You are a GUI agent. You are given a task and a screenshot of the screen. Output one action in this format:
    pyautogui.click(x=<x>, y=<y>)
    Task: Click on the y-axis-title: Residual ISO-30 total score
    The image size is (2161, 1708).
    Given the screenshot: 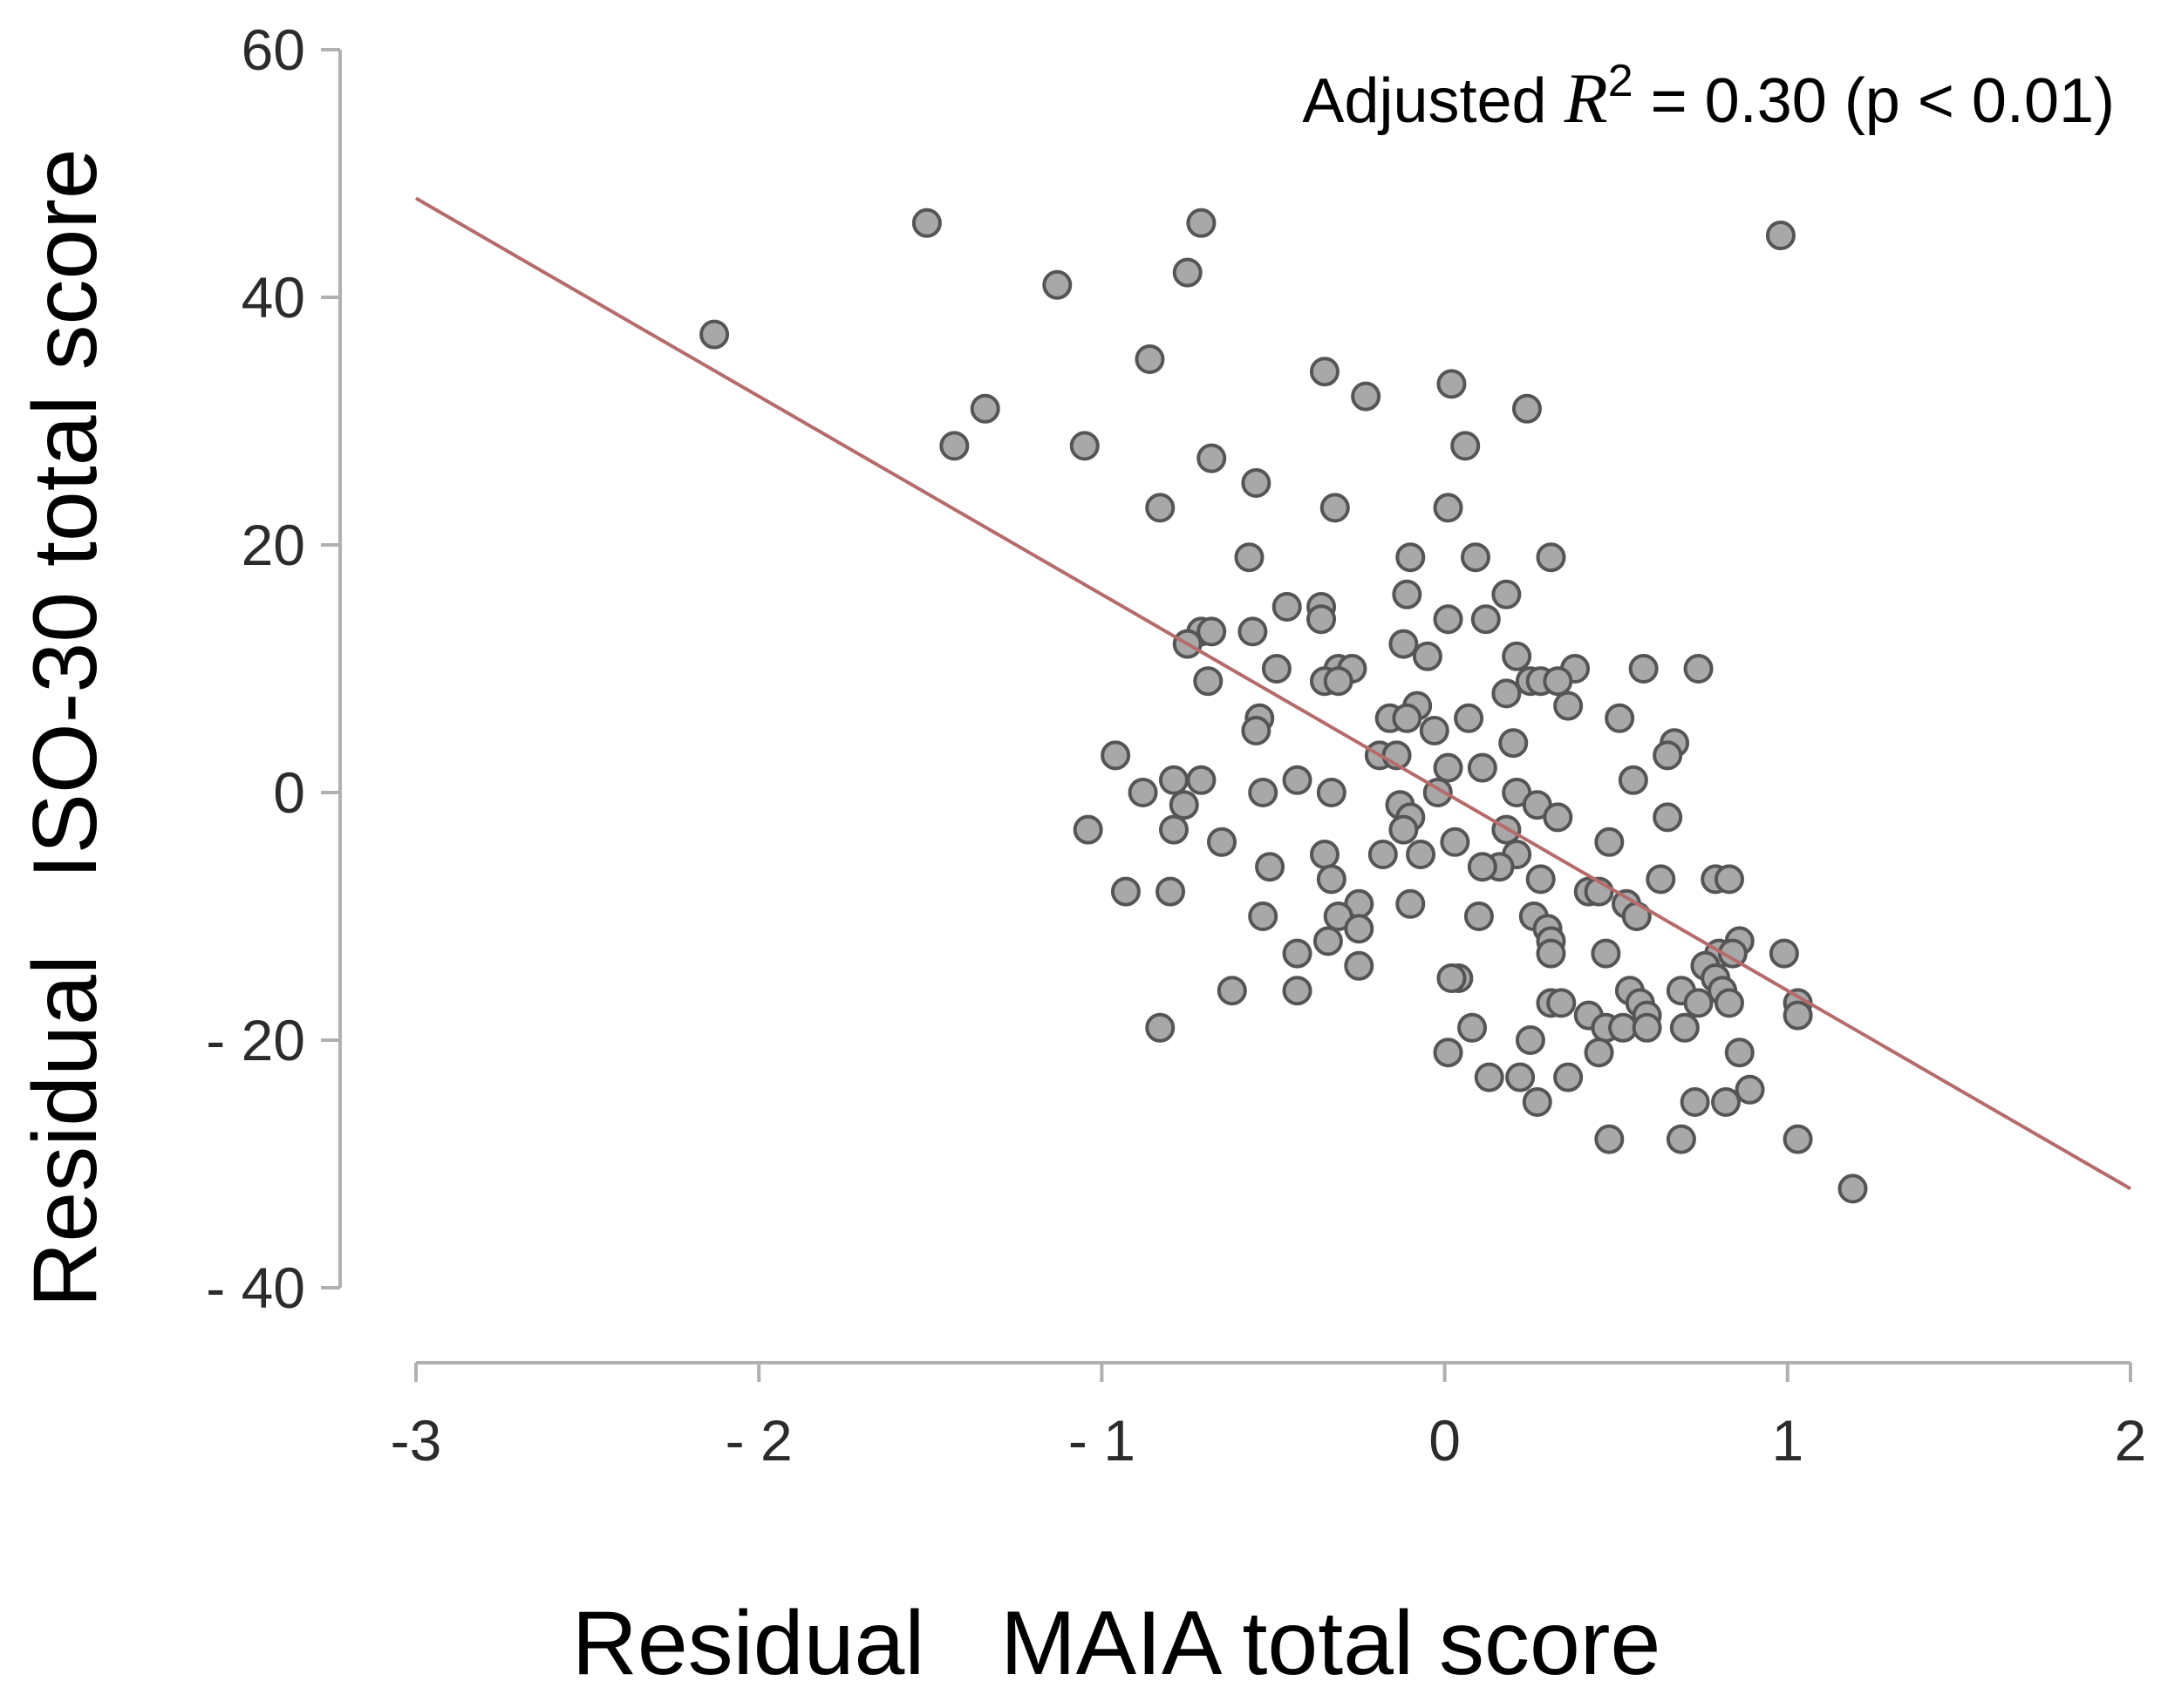 What is the action you would take?
    pyautogui.click(x=65, y=728)
    